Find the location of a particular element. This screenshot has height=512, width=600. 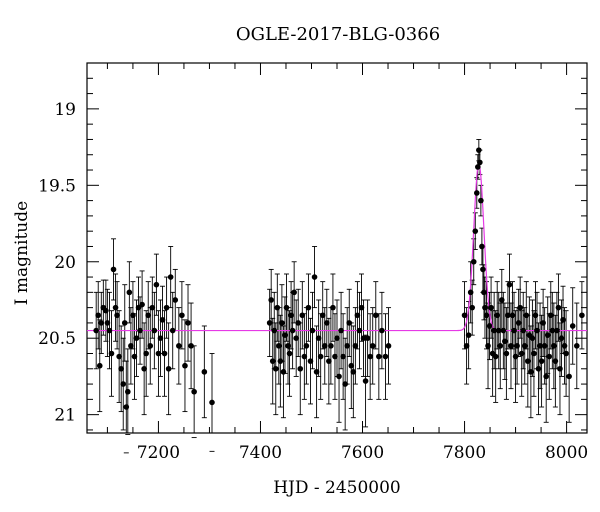

y-tick-label: 20.5 is located at coordinates (57, 339).